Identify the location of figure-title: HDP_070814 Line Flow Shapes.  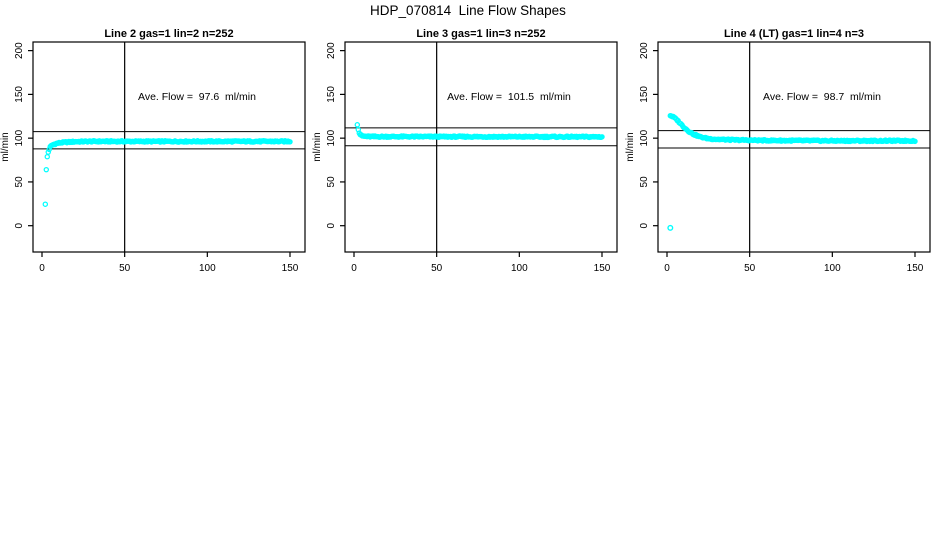
(468, 10).